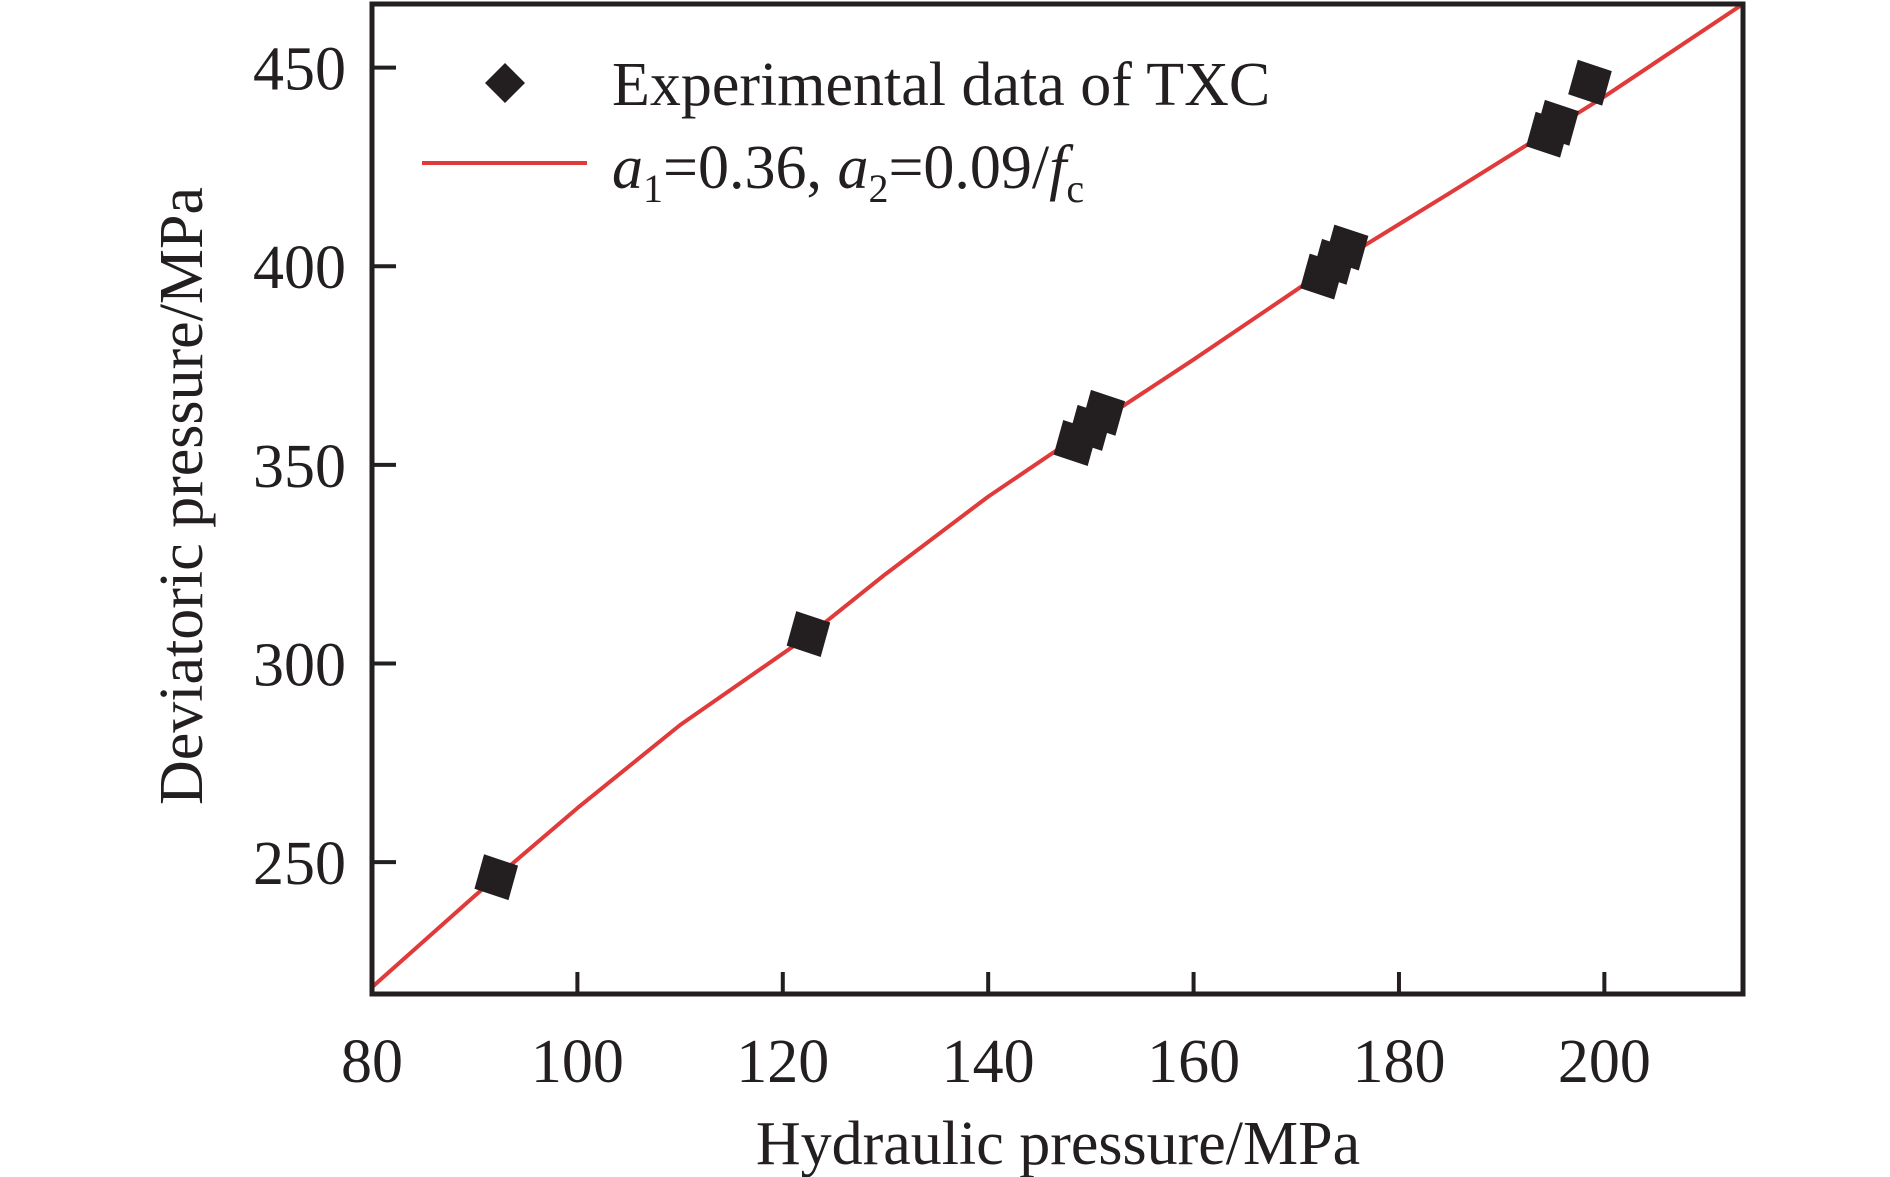 The height and width of the screenshot is (1177, 1890). What do you see at coordinates (750, 168) in the screenshot?
I see `legend-a1-value: =0.36,` at bounding box center [750, 168].